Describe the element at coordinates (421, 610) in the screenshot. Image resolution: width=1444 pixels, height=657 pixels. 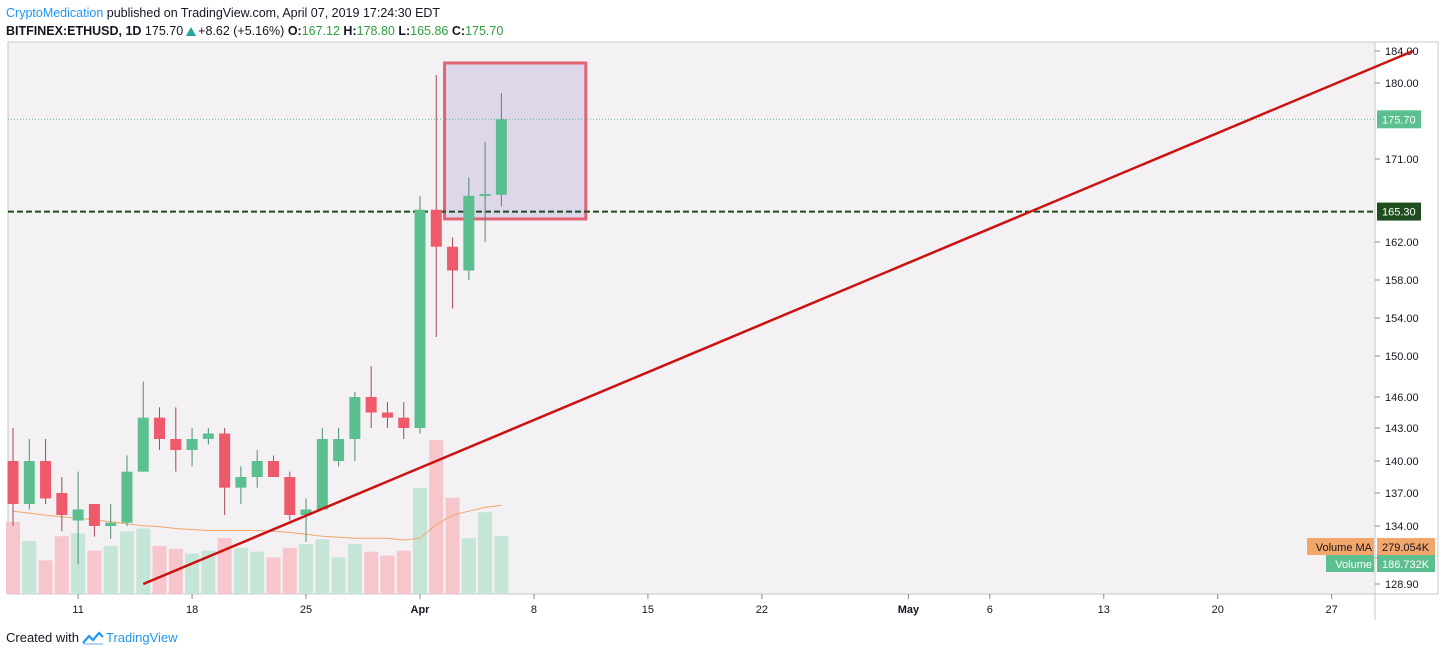
I see `x-tick-label: Apr` at that location.